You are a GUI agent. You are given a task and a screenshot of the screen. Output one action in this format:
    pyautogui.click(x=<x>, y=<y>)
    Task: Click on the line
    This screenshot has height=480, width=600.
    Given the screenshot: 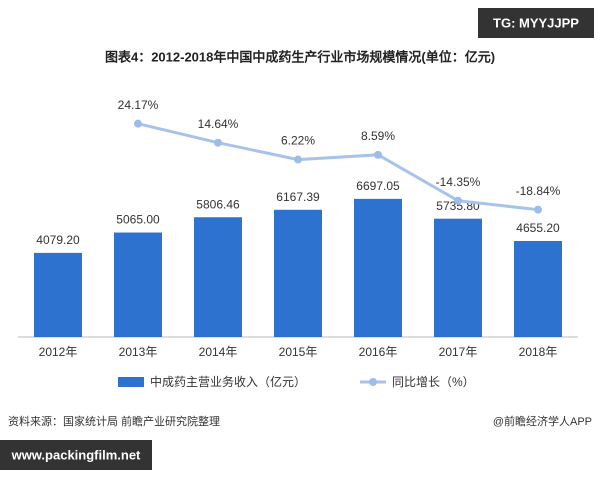 What is the action you would take?
    pyautogui.click(x=338, y=167)
    